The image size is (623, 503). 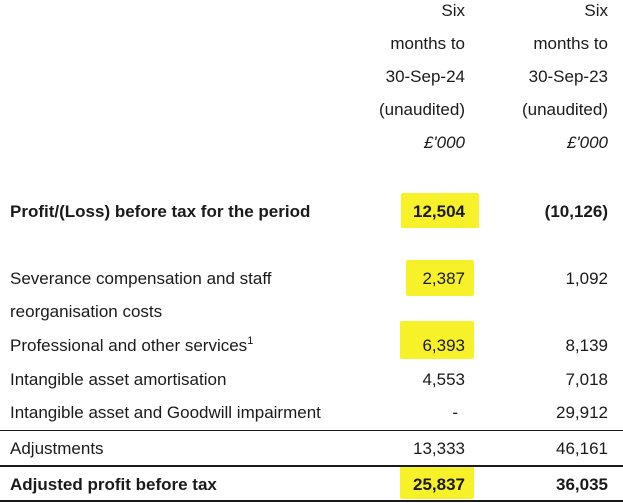 What do you see at coordinates (311, 466) in the screenshot?
I see `divider-total-top` at bounding box center [311, 466].